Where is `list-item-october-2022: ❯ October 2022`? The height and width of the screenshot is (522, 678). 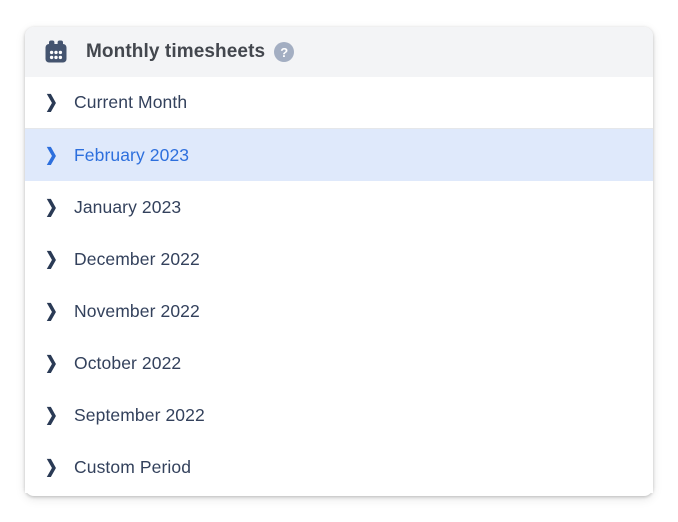
list-item-october-2022: ❯ October 2022 is located at coordinates (339, 363).